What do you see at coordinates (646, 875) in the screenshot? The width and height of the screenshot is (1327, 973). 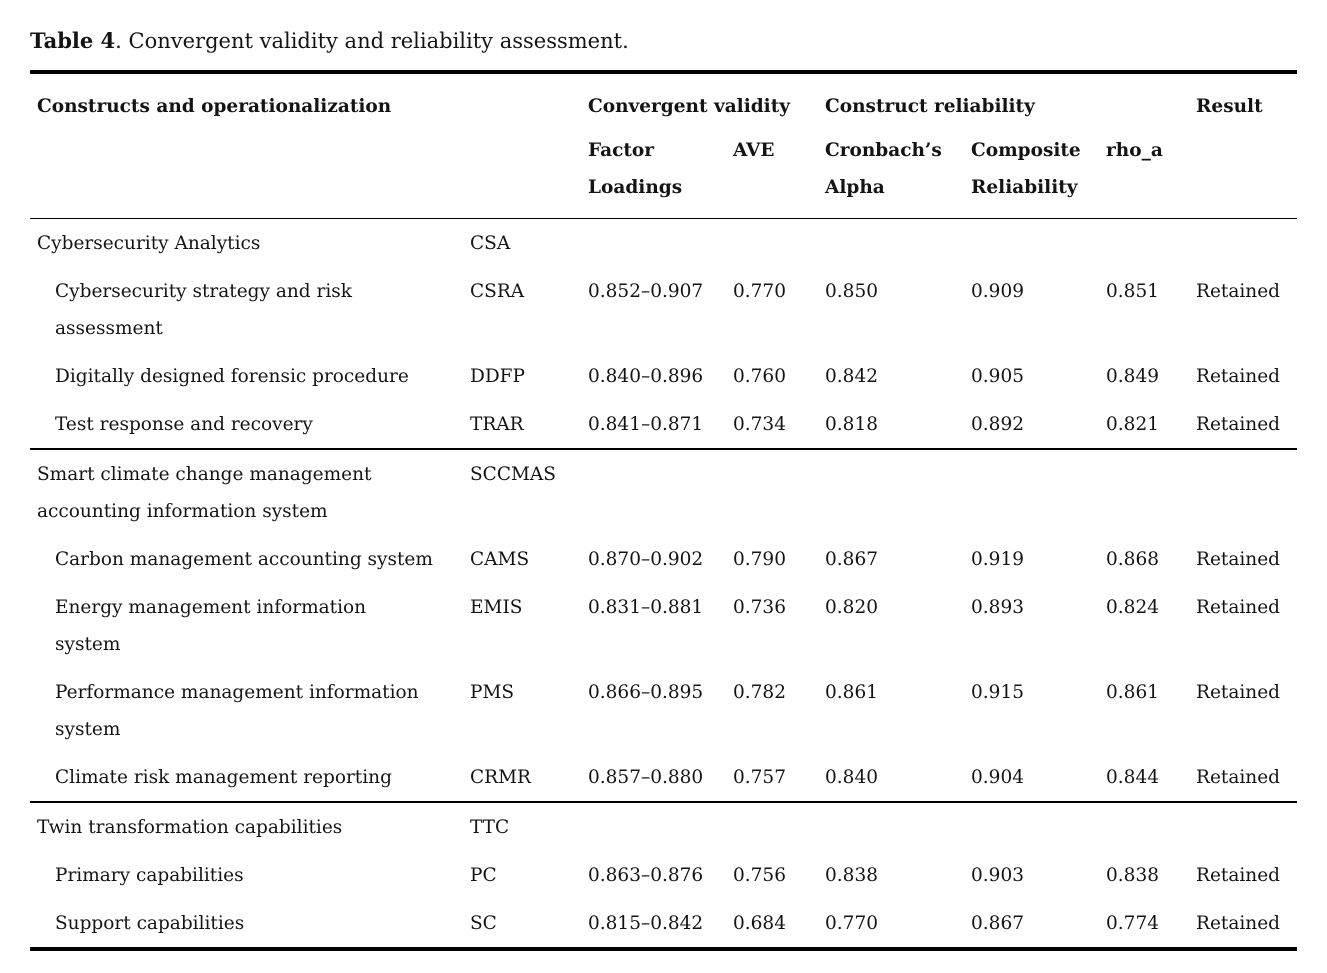 I see `factor-loadings-cell: 0.863–0.876` at bounding box center [646, 875].